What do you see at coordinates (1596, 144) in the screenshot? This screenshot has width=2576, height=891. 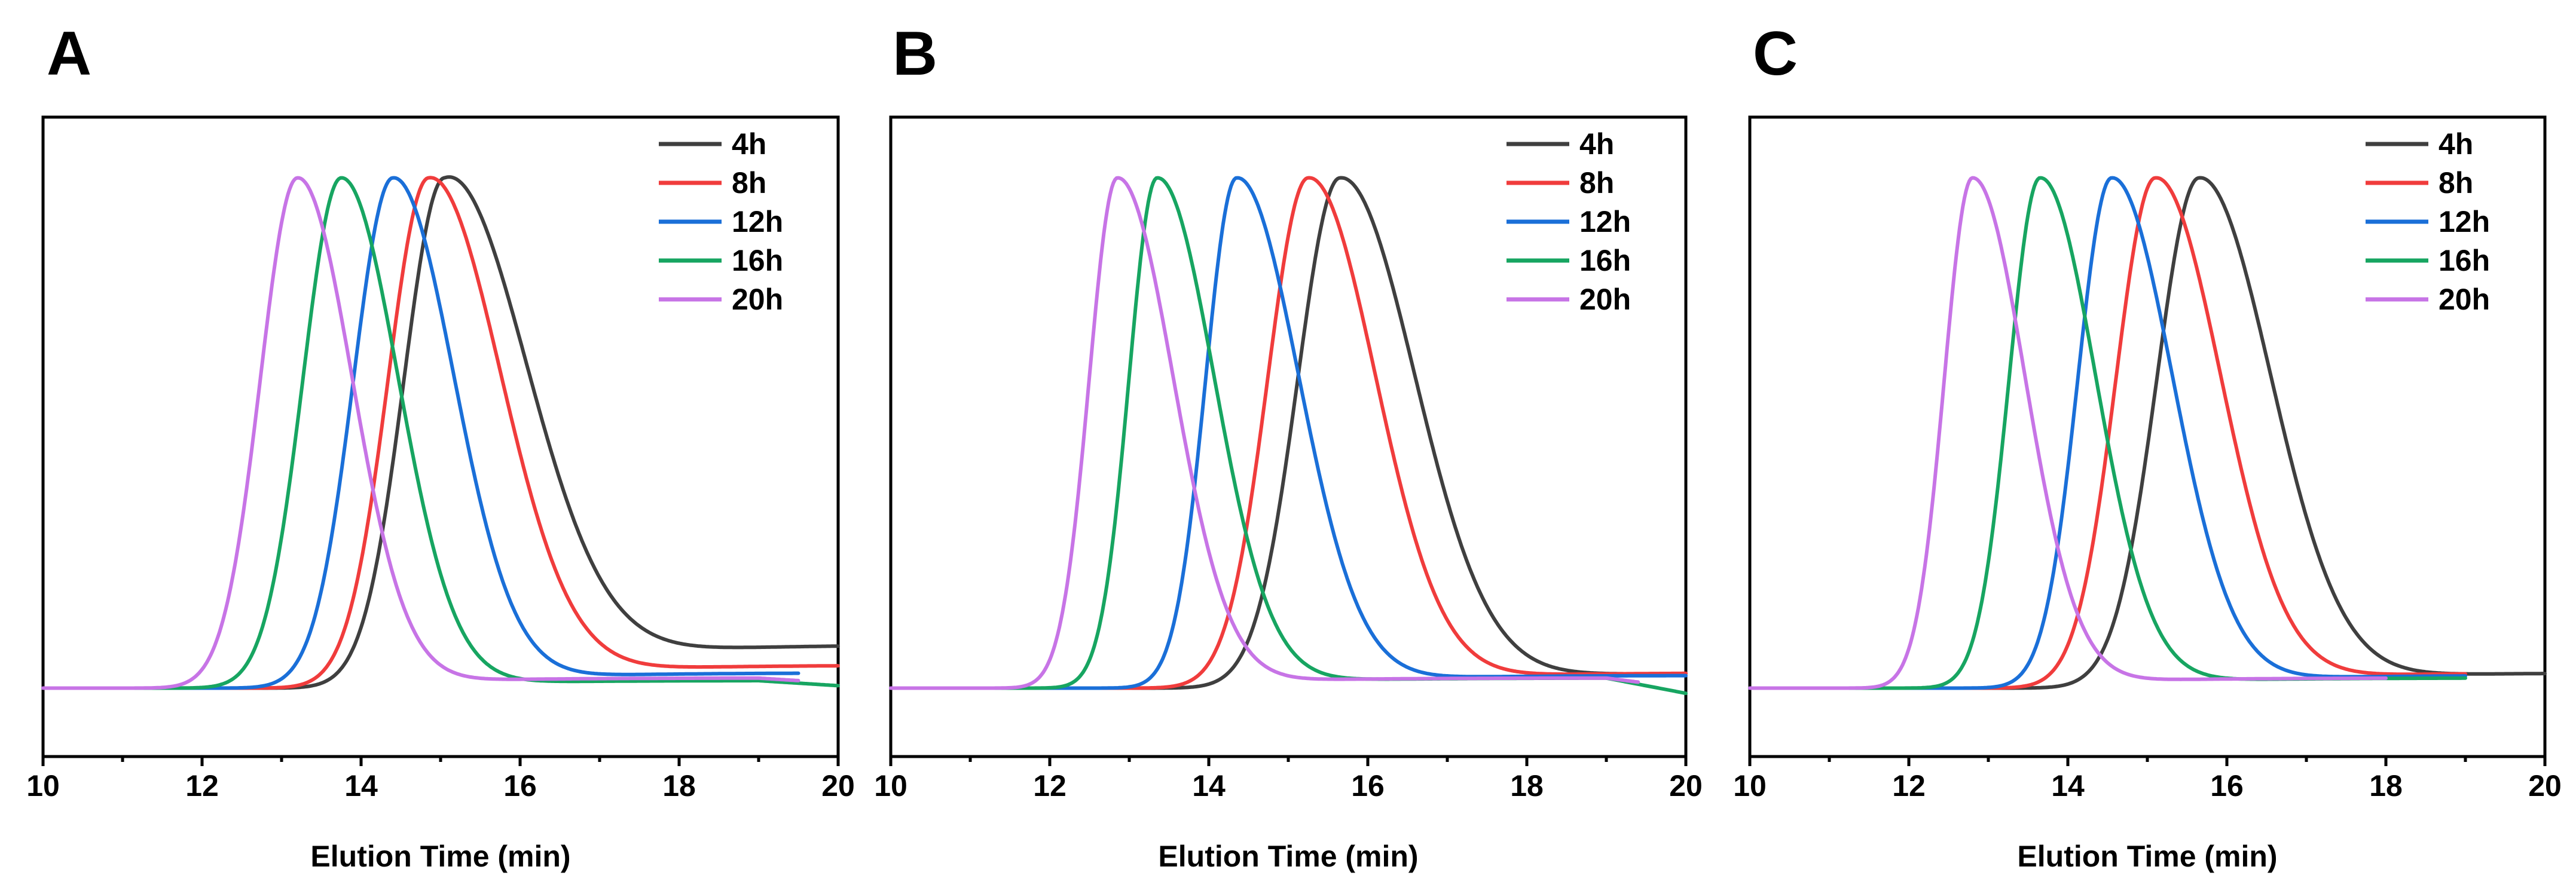 I see `panel-b-legend-label-4h: 4h` at bounding box center [1596, 144].